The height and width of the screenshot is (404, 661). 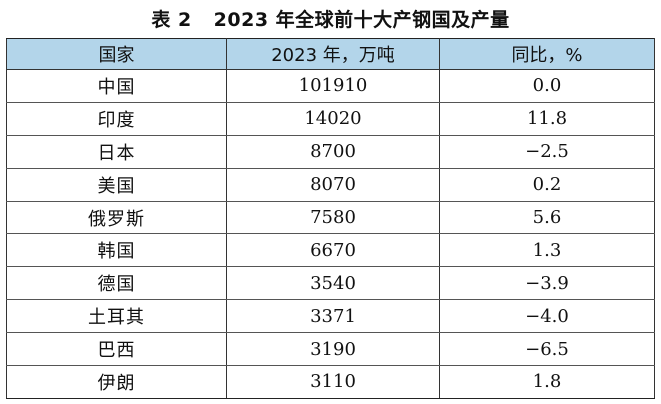 What do you see at coordinates (547, 119) in the screenshot?
I see `yoy-cell: 11.8` at bounding box center [547, 119].